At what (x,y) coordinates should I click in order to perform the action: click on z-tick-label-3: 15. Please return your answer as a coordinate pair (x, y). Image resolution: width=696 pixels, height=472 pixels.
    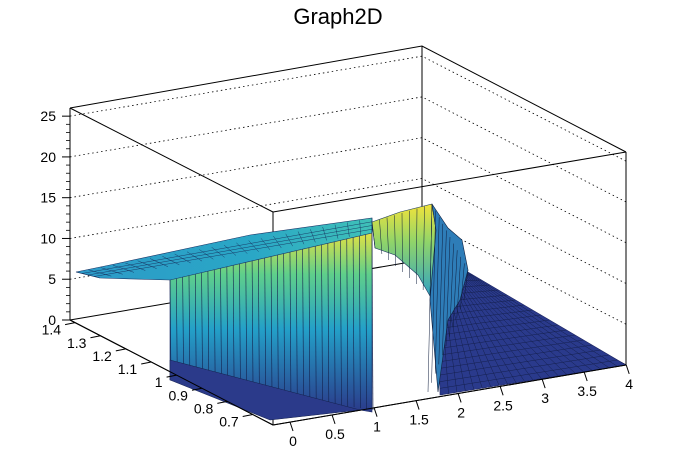
    Looking at the image, I should click on (48, 198).